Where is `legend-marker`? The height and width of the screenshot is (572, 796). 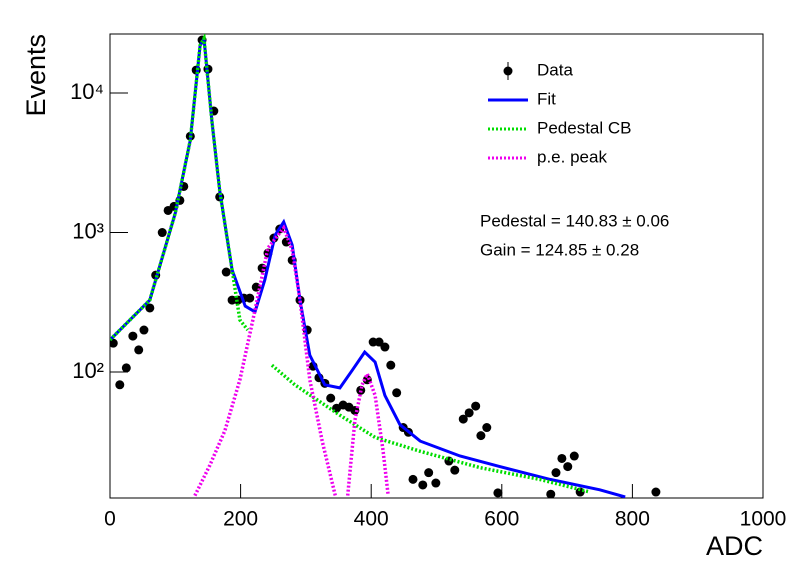
legend-marker is located at coordinates (508, 71).